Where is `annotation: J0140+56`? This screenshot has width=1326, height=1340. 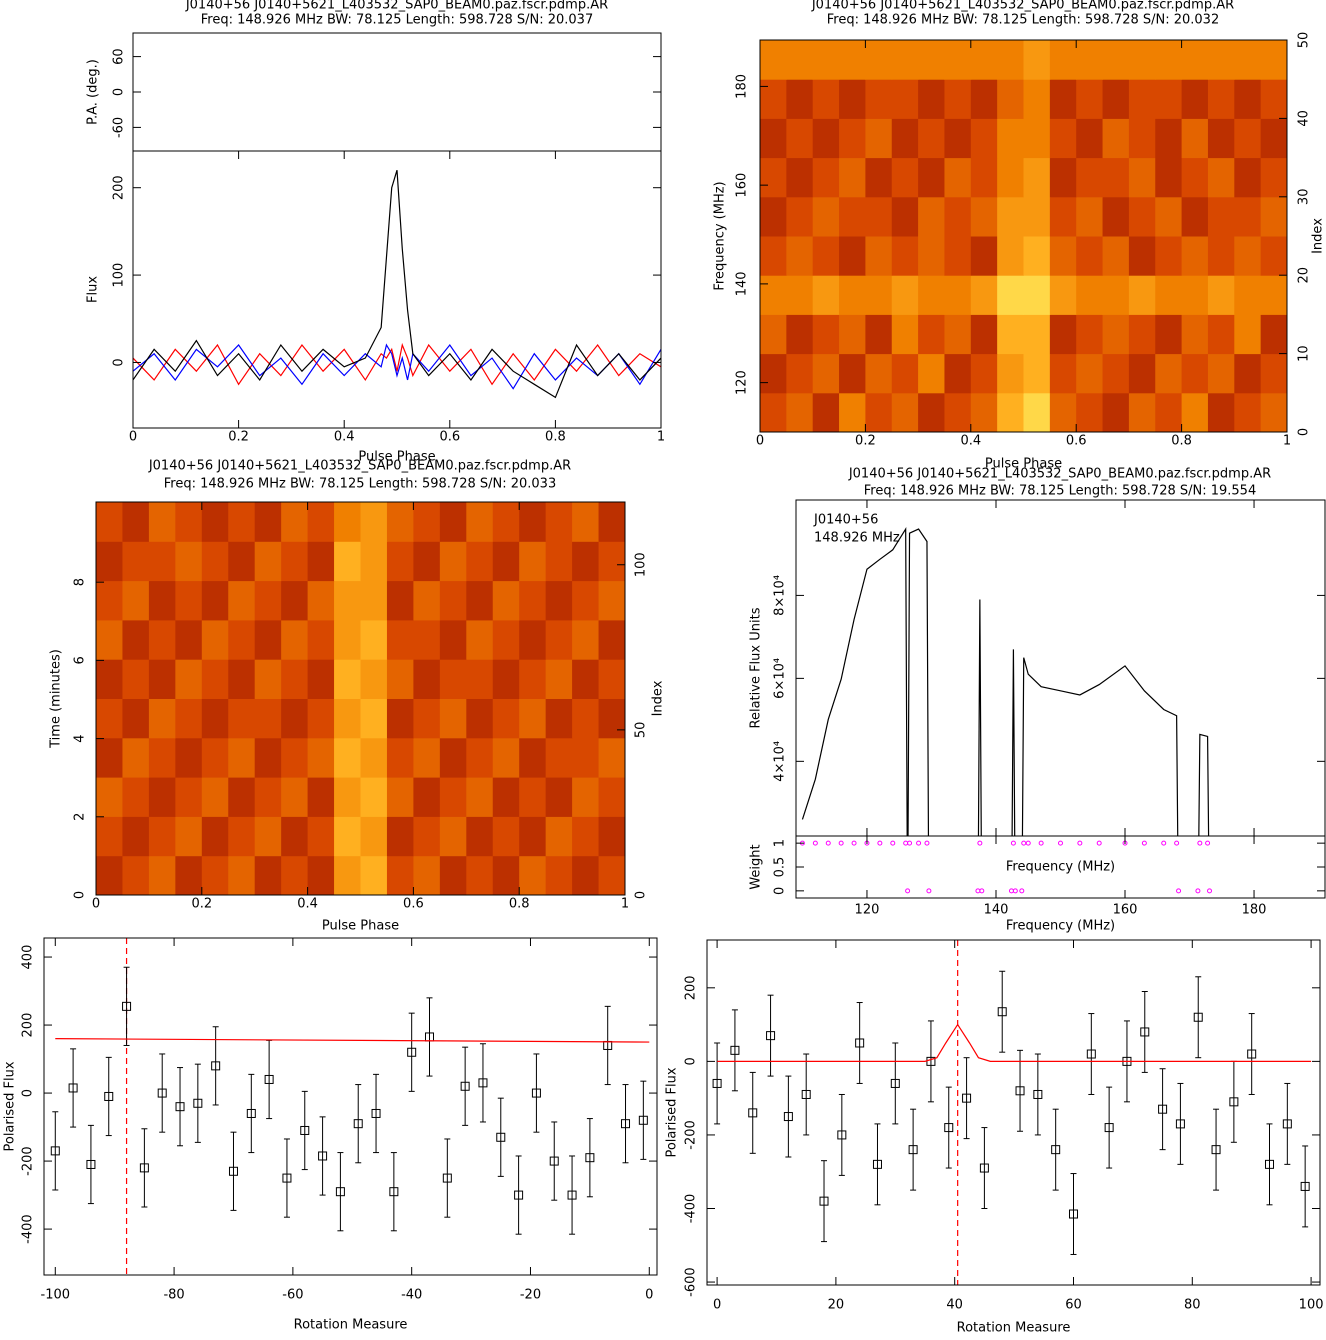 annotation: J0140+56 is located at coordinates (845, 520).